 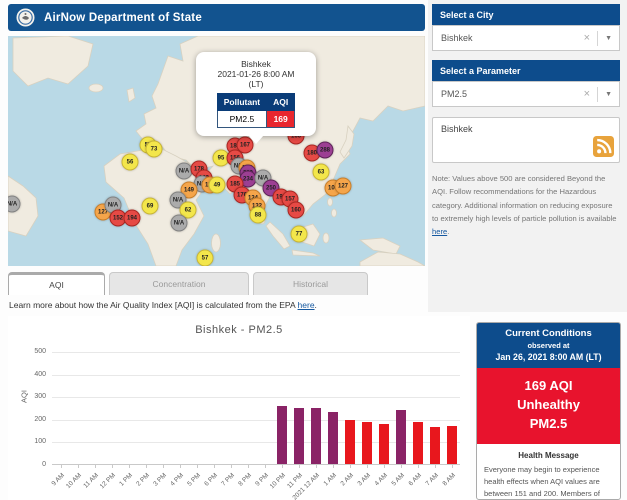 What do you see at coordinates (258, 215) in the screenshot?
I see `map-marker: 88` at bounding box center [258, 215].